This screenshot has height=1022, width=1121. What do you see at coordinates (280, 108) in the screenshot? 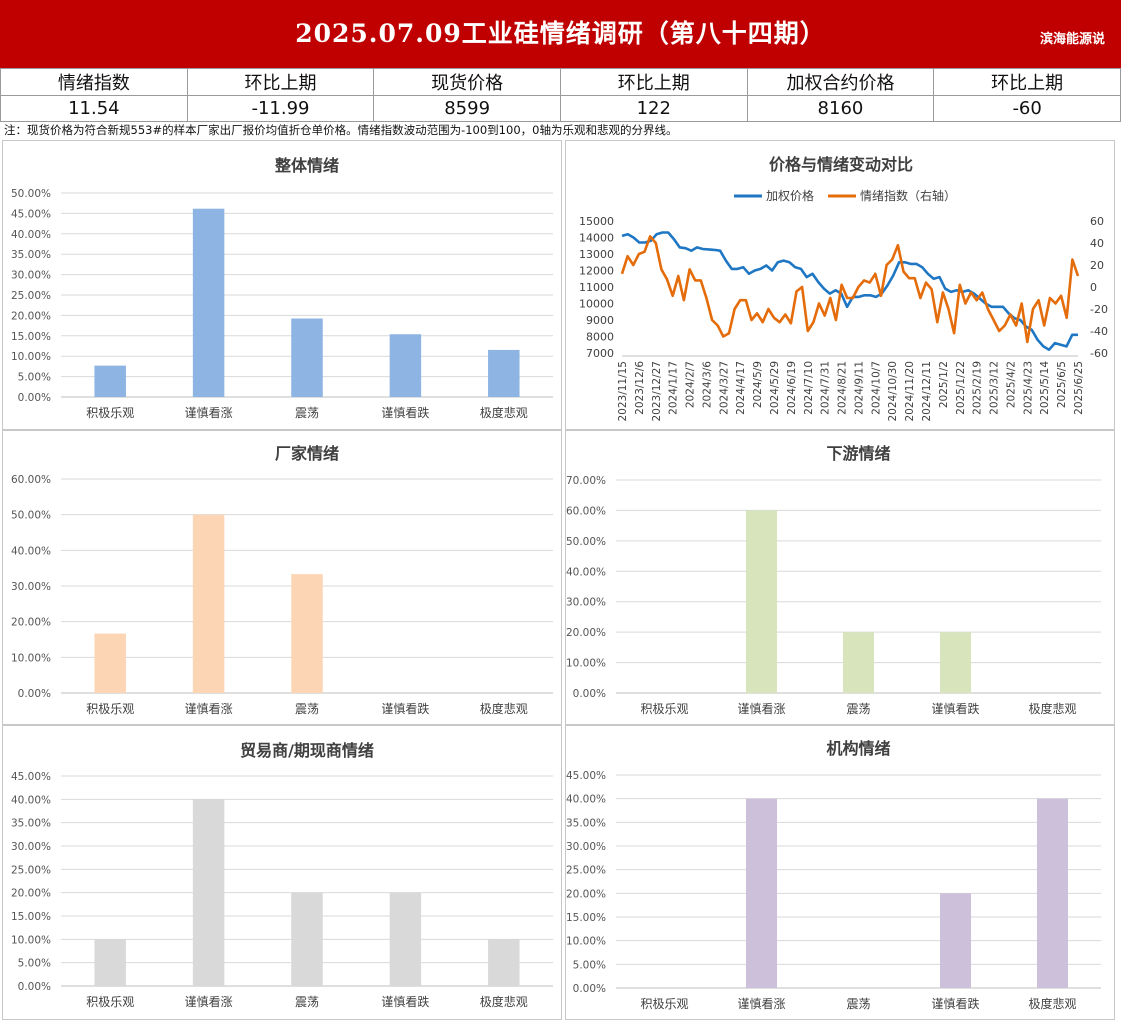
I see `summary-value-cell: -11.99` at bounding box center [280, 108].